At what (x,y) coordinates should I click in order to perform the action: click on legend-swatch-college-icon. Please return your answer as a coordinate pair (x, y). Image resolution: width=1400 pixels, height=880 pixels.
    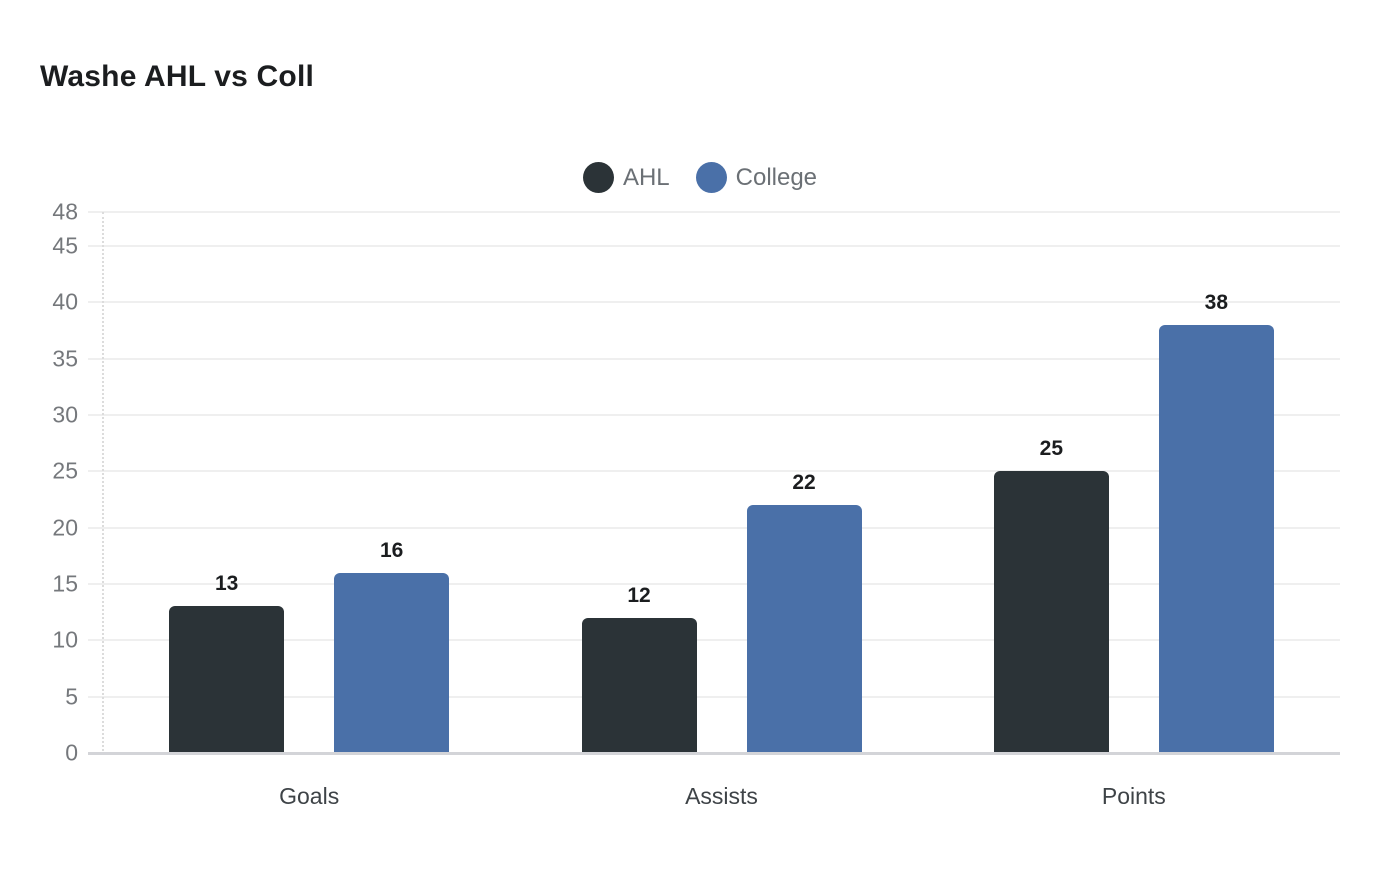
    Looking at the image, I should click on (711, 177).